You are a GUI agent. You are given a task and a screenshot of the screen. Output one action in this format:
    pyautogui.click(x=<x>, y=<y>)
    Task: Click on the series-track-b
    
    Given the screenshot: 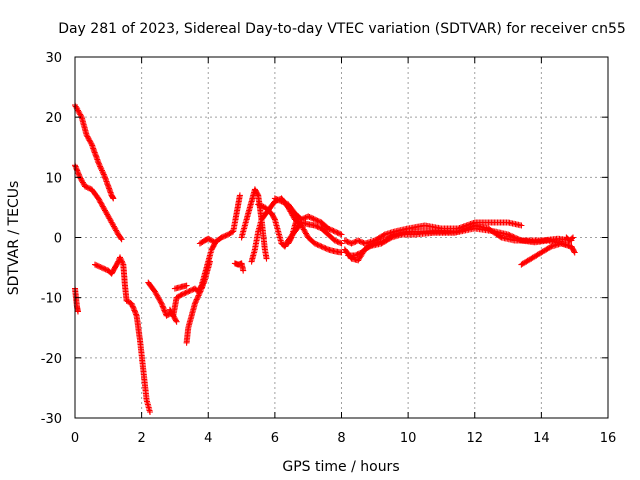 What is the action you would take?
    pyautogui.click(x=98, y=202)
    